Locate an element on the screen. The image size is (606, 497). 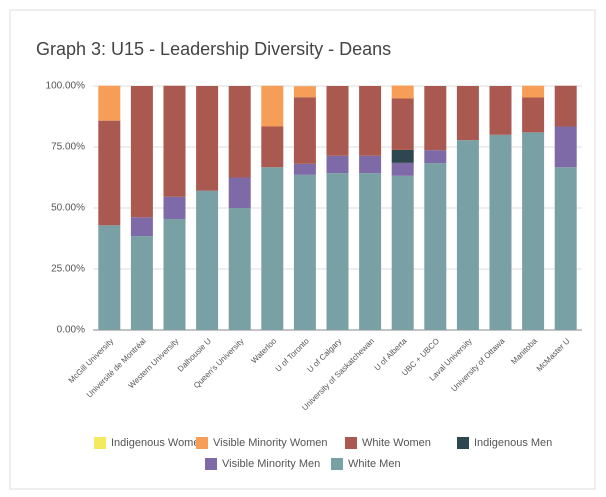
y-tick-label: 25.00% is located at coordinates (68, 269).